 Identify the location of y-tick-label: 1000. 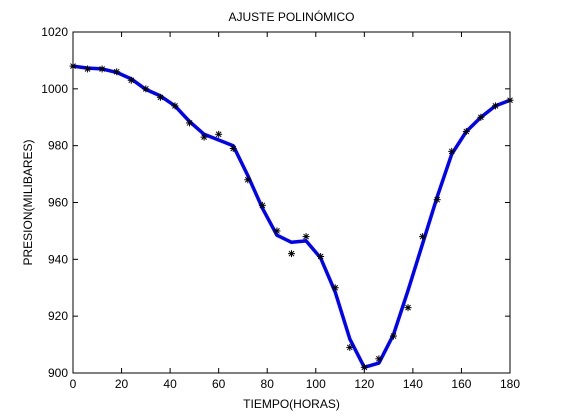
(54, 89).